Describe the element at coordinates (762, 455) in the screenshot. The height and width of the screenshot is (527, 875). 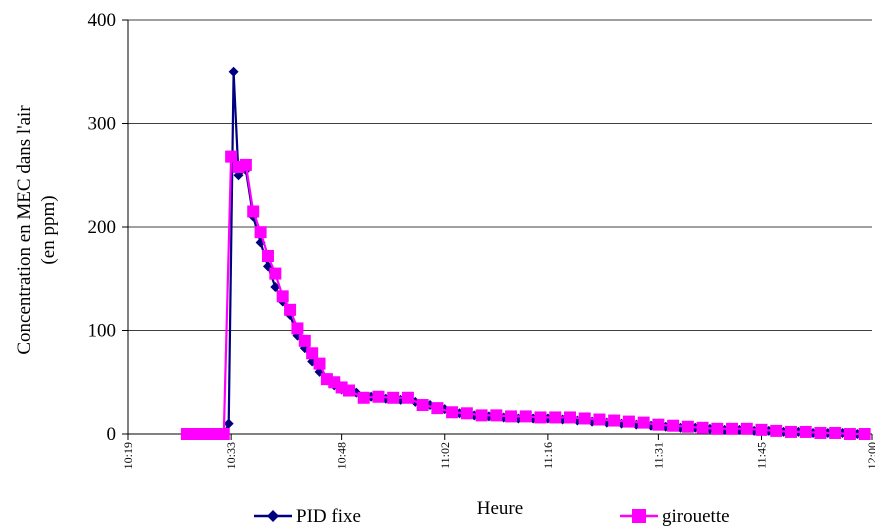
I see `x-tick-label: 11:45` at that location.